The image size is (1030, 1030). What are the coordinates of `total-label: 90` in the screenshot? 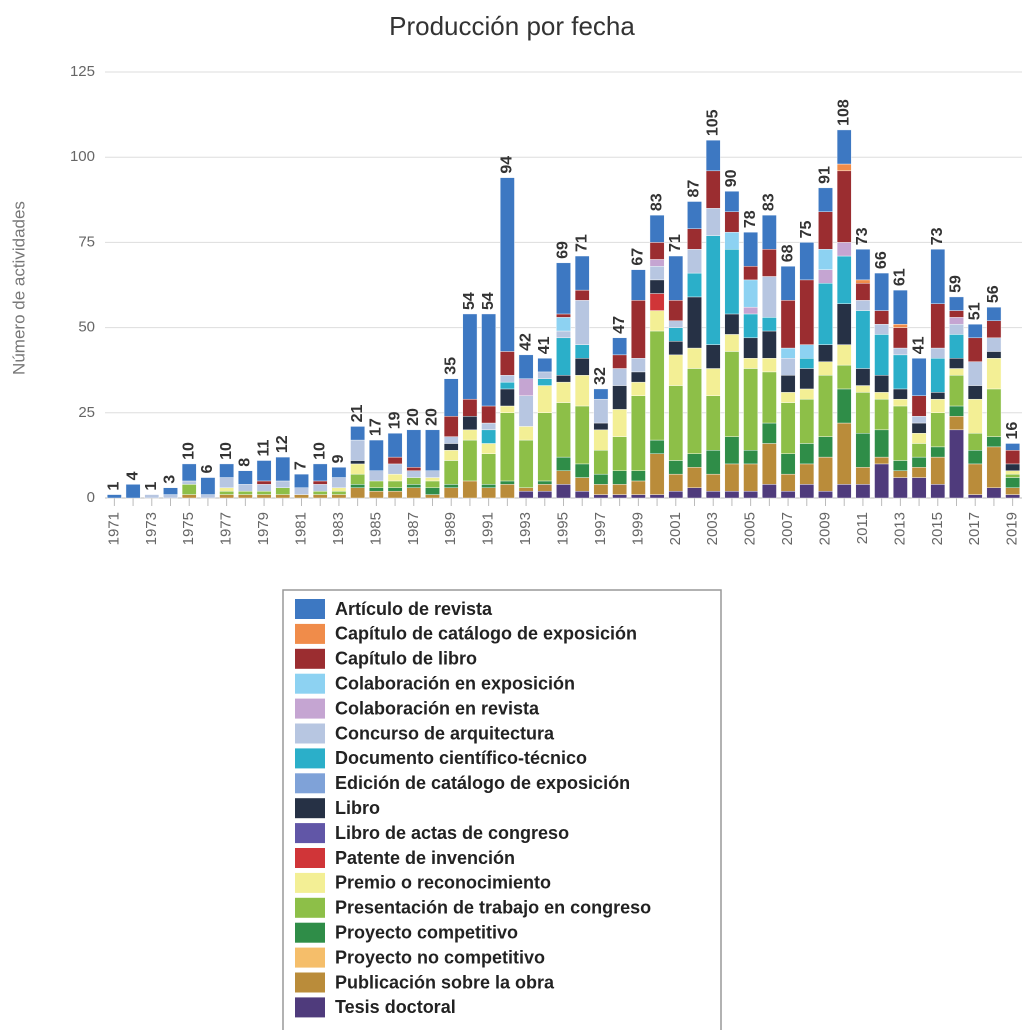 It's located at (731, 178).